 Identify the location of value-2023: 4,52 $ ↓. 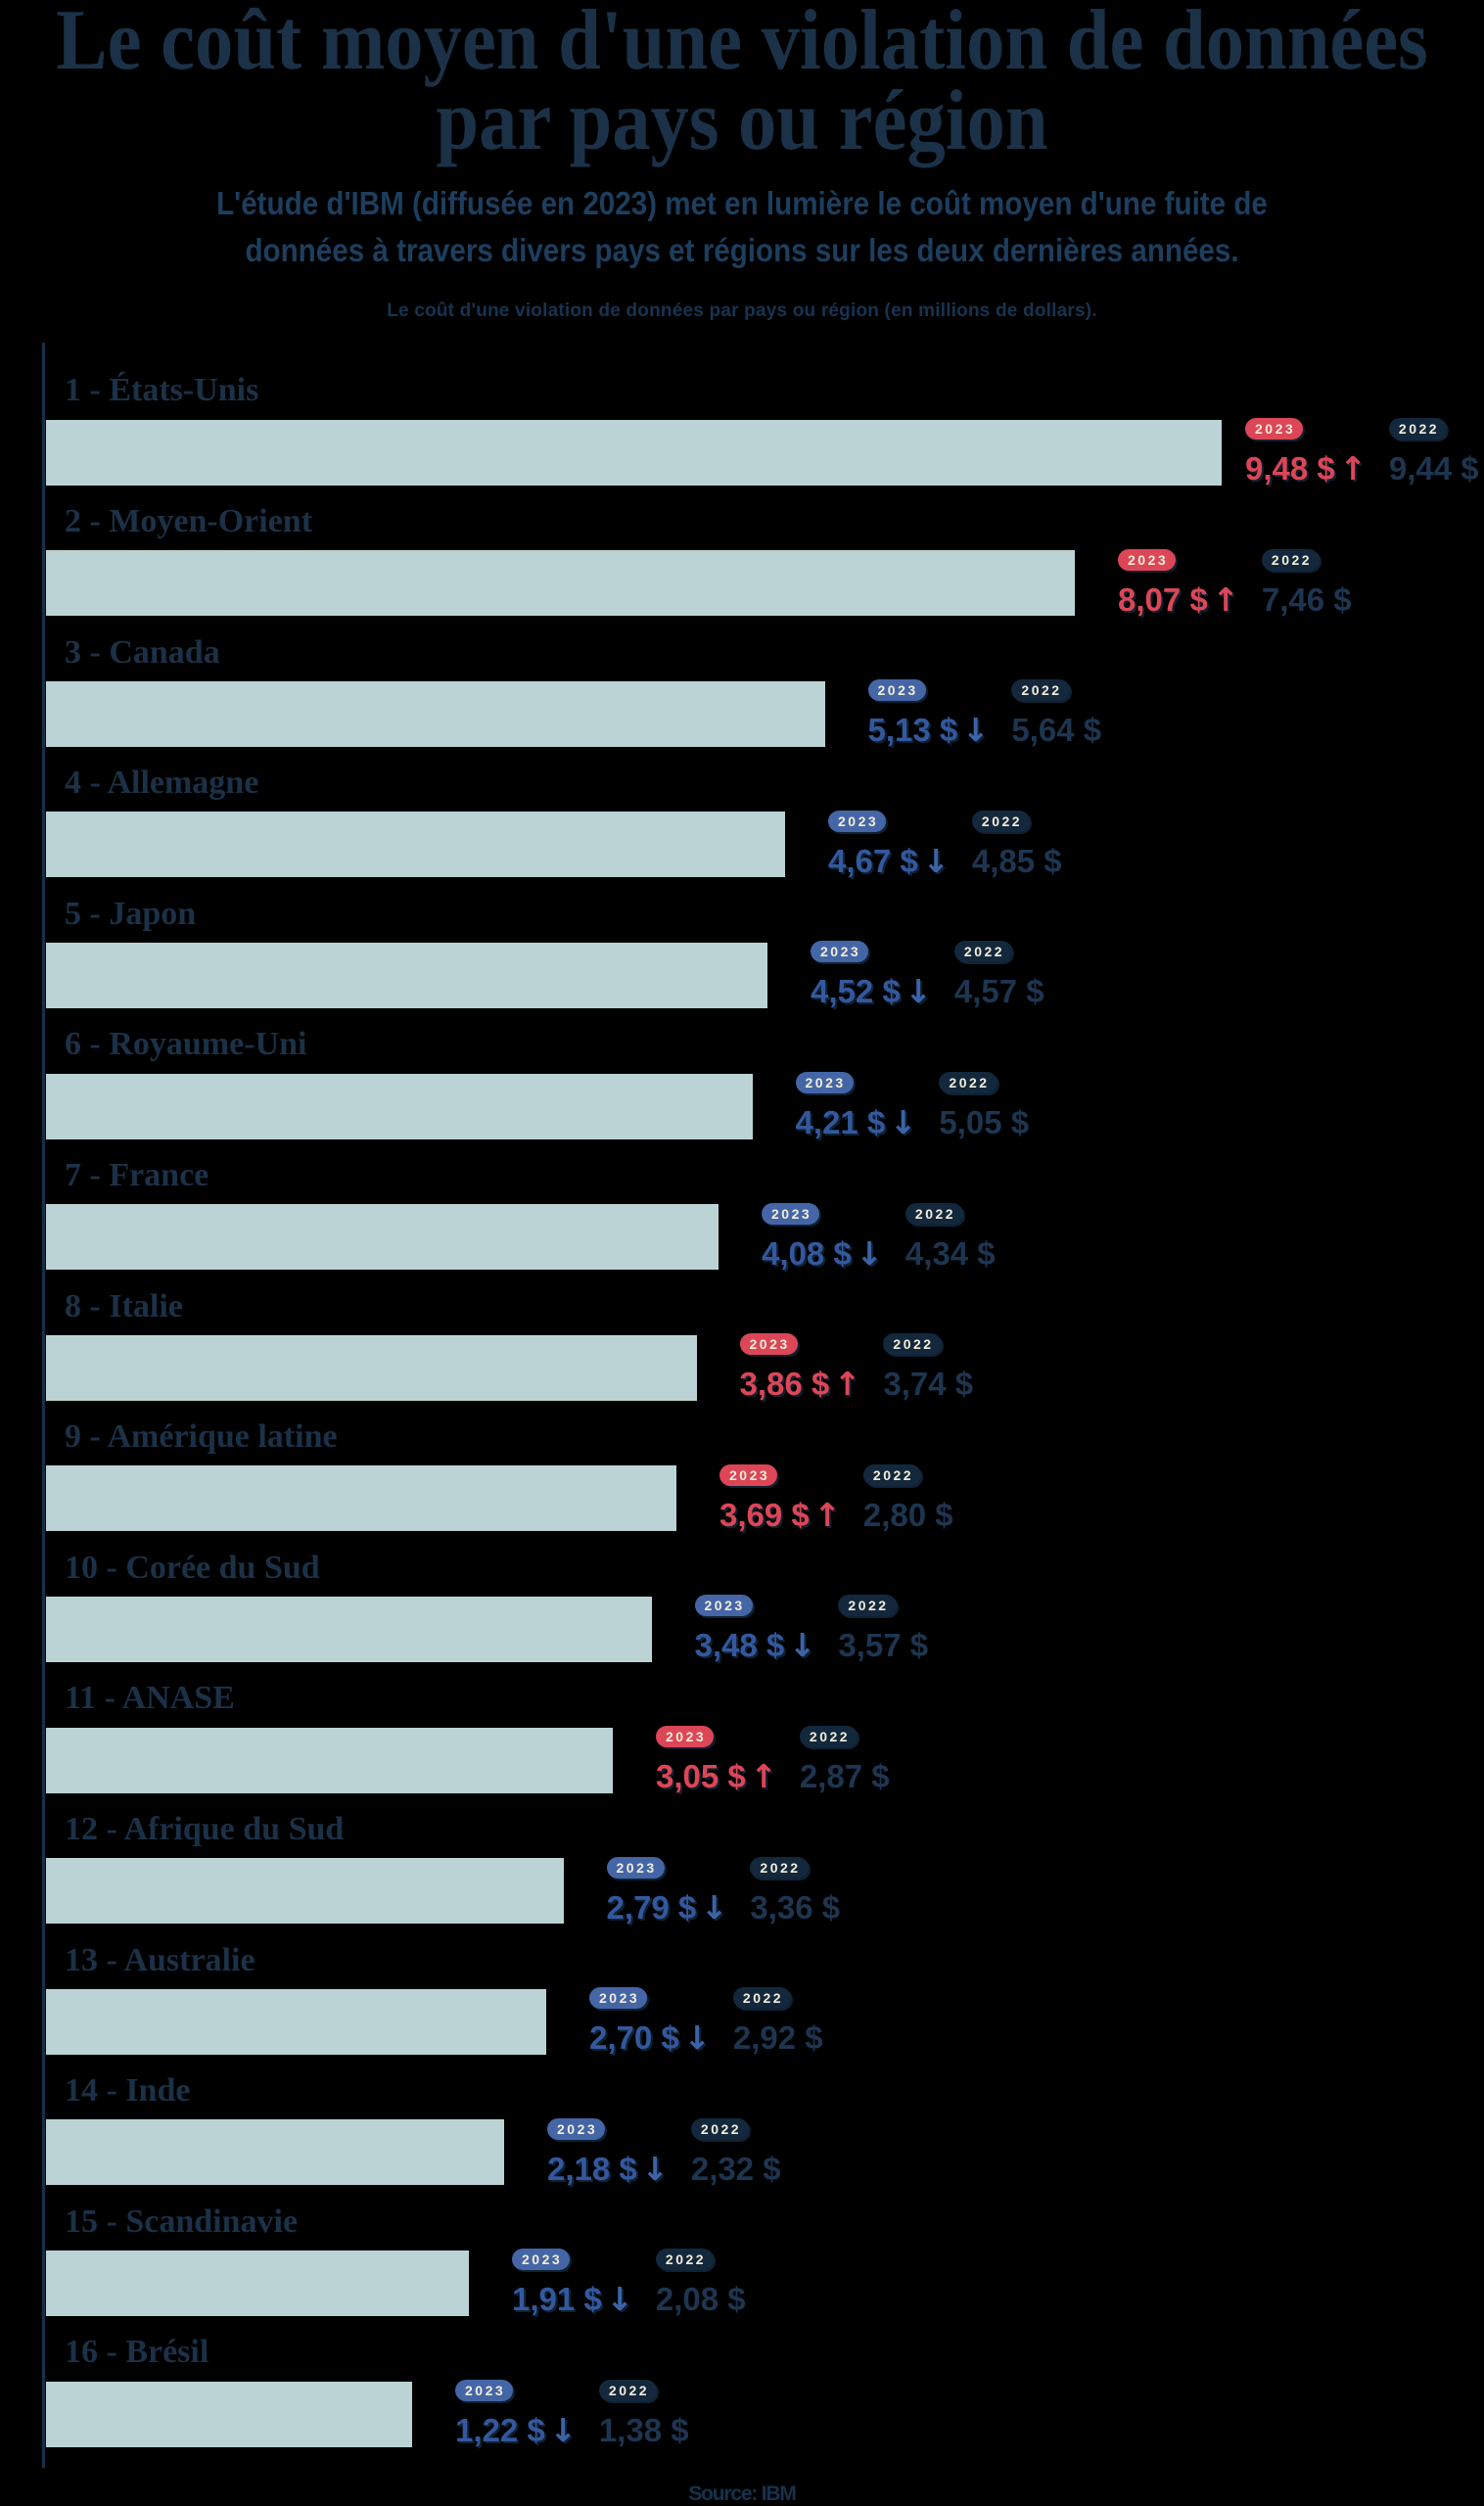
(871, 991).